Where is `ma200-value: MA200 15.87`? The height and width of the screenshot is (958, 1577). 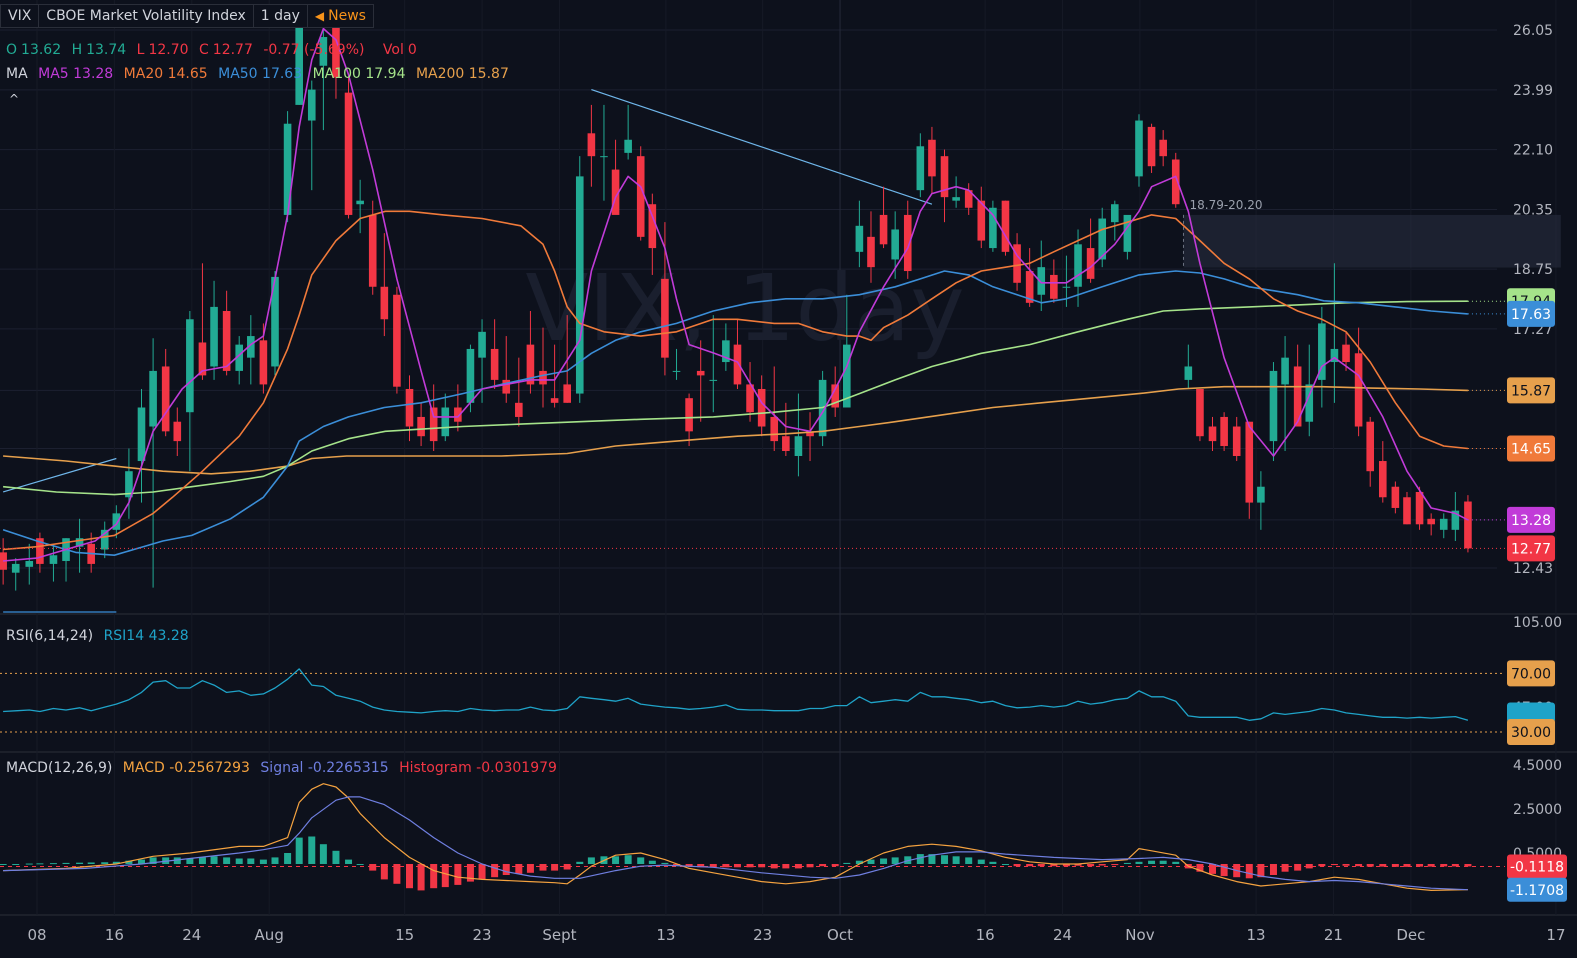 ma200-value: MA200 15.87 is located at coordinates (462, 74).